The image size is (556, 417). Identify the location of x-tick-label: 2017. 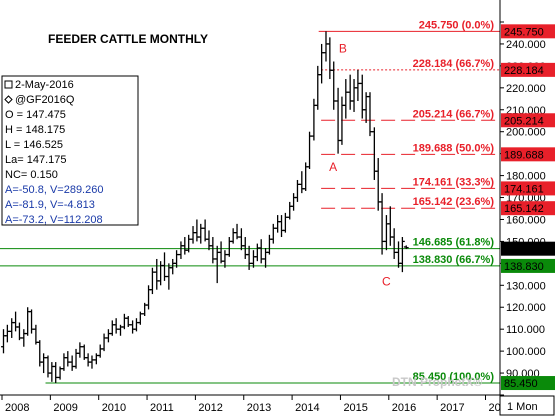
(452, 408).